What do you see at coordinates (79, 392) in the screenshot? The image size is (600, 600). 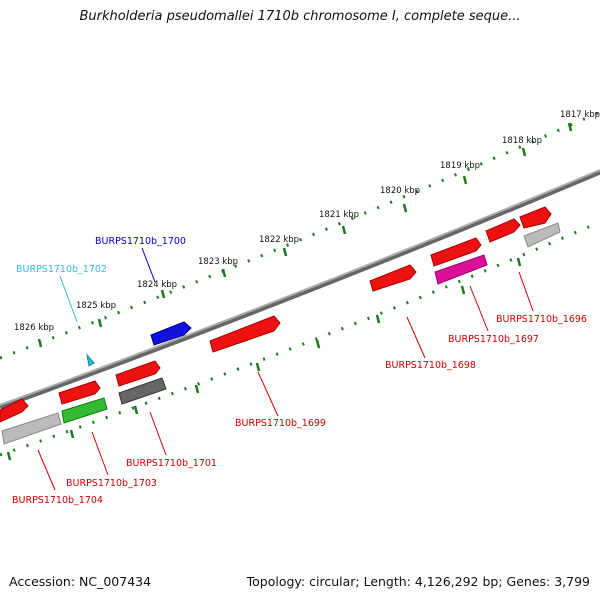 I see `gene-1703-fwd` at bounding box center [79, 392].